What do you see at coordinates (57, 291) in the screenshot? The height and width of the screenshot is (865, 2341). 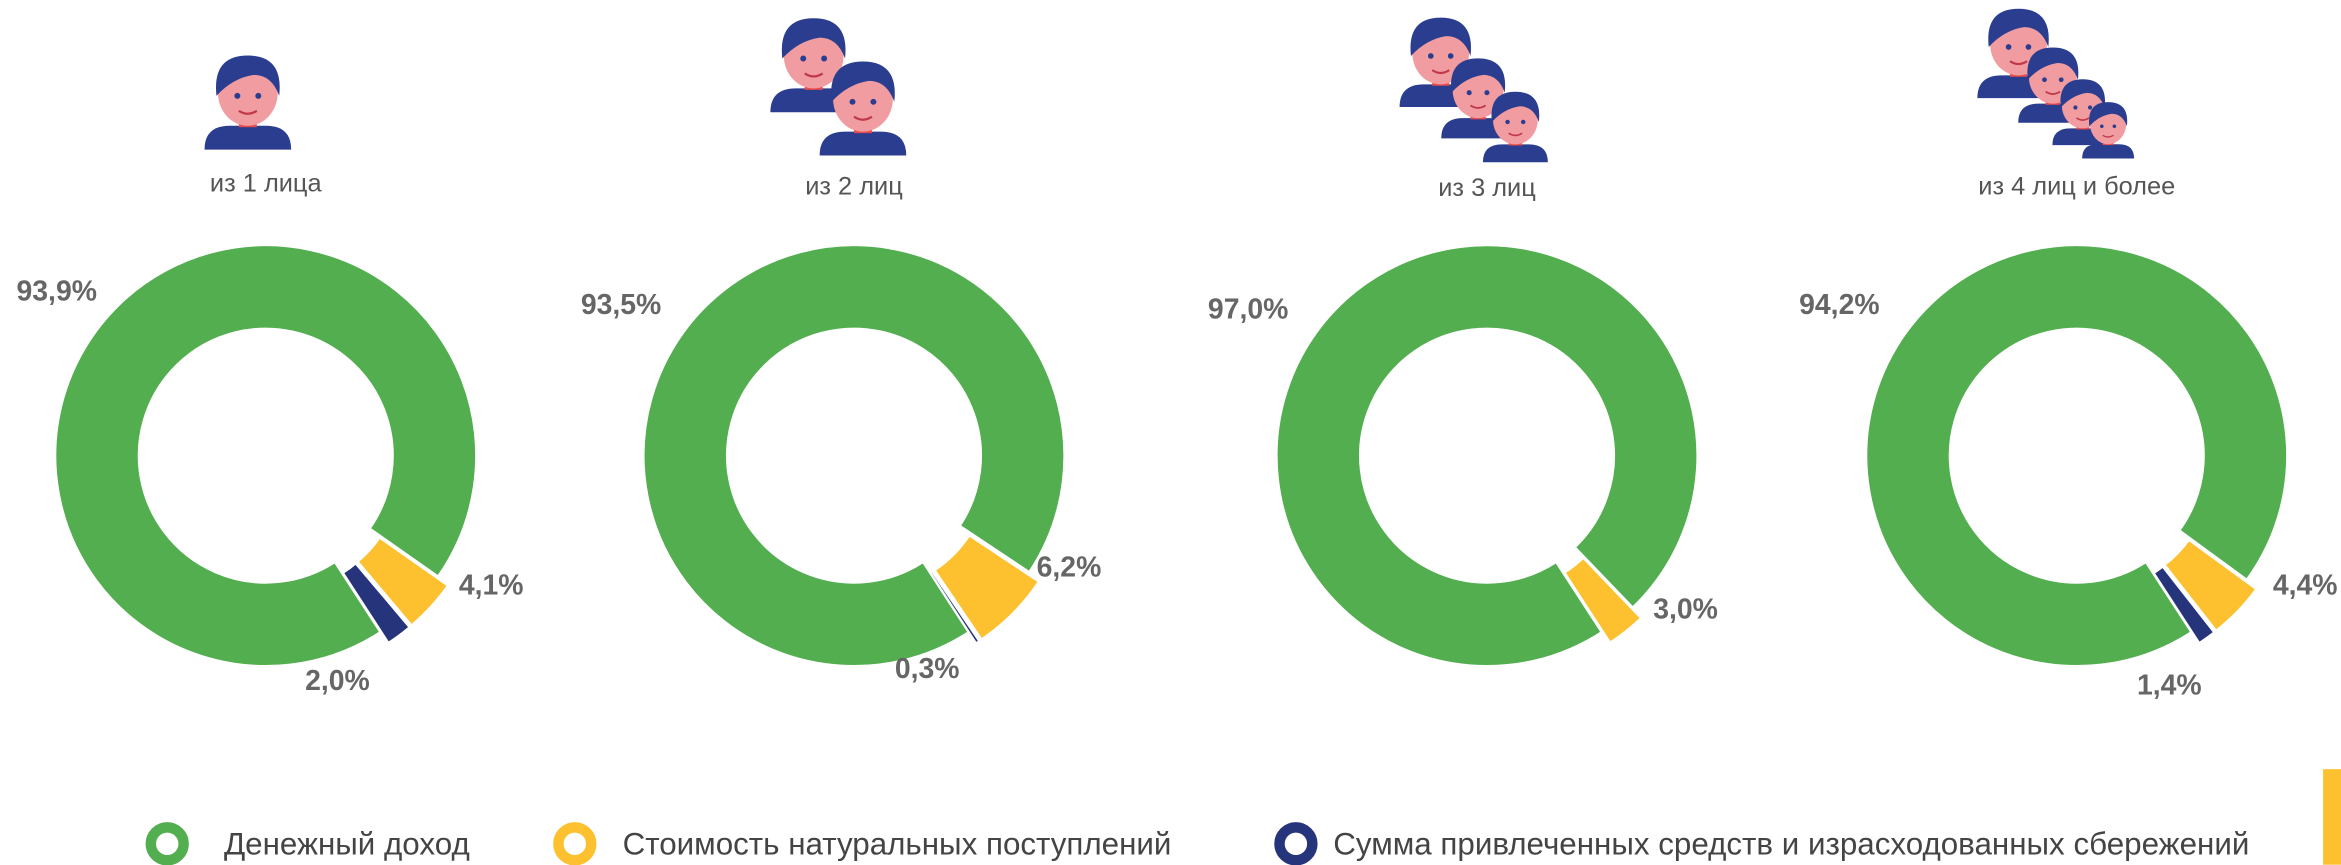 I see `data-label: 93,9%` at bounding box center [57, 291].